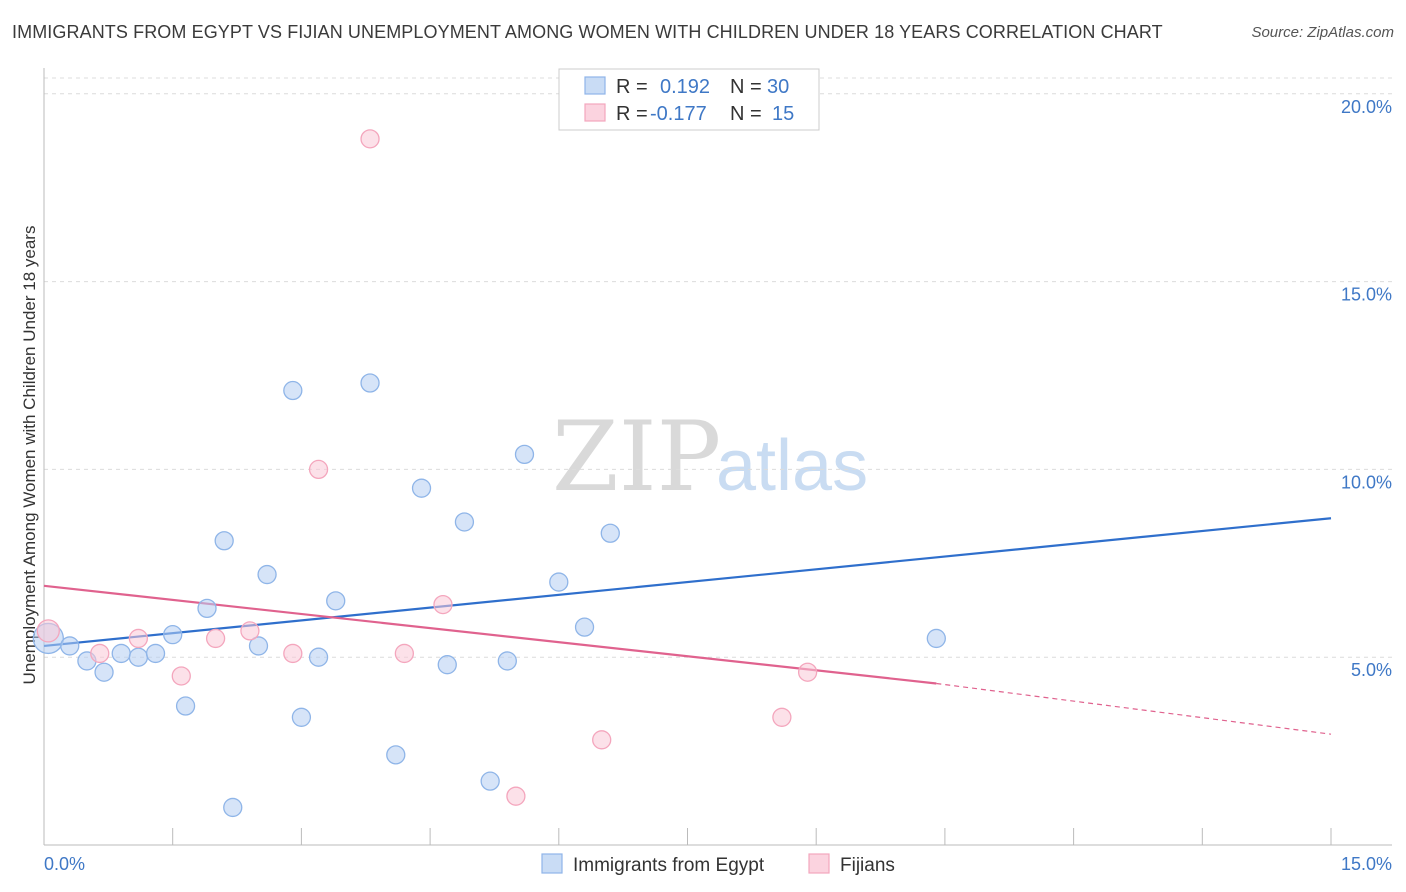 The height and width of the screenshot is (892, 1406). I want to click on legend-r-label-egypt: R =, so click(632, 87).